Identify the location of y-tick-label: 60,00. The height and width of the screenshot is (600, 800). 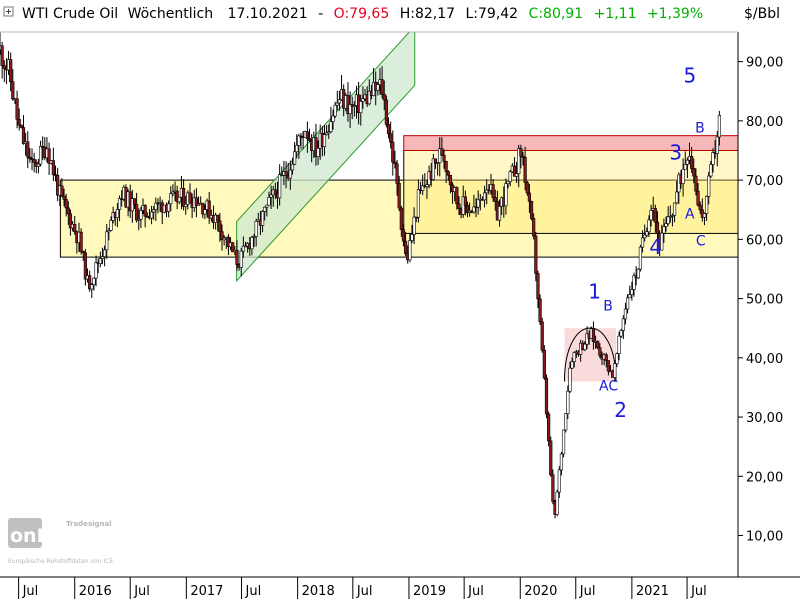
(764, 240).